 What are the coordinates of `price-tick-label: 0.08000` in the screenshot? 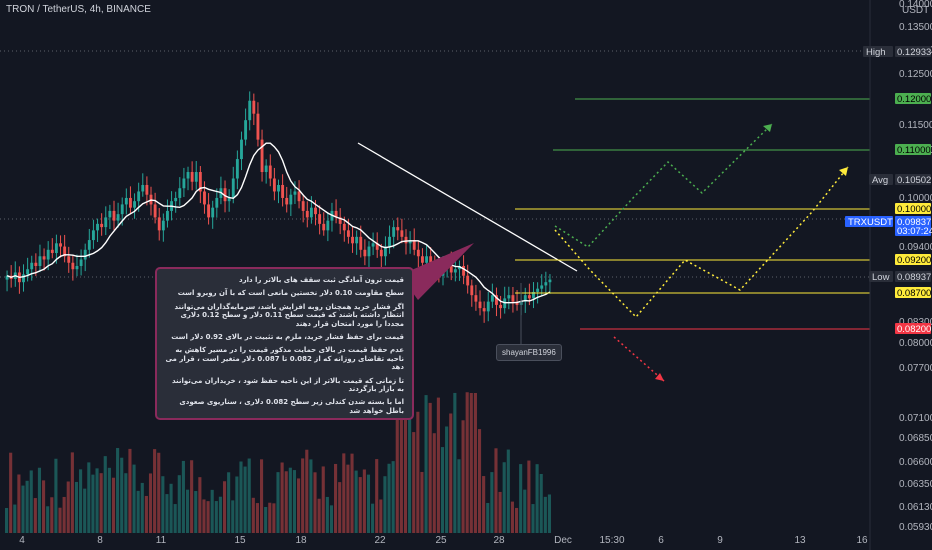 It's located at (915, 343).